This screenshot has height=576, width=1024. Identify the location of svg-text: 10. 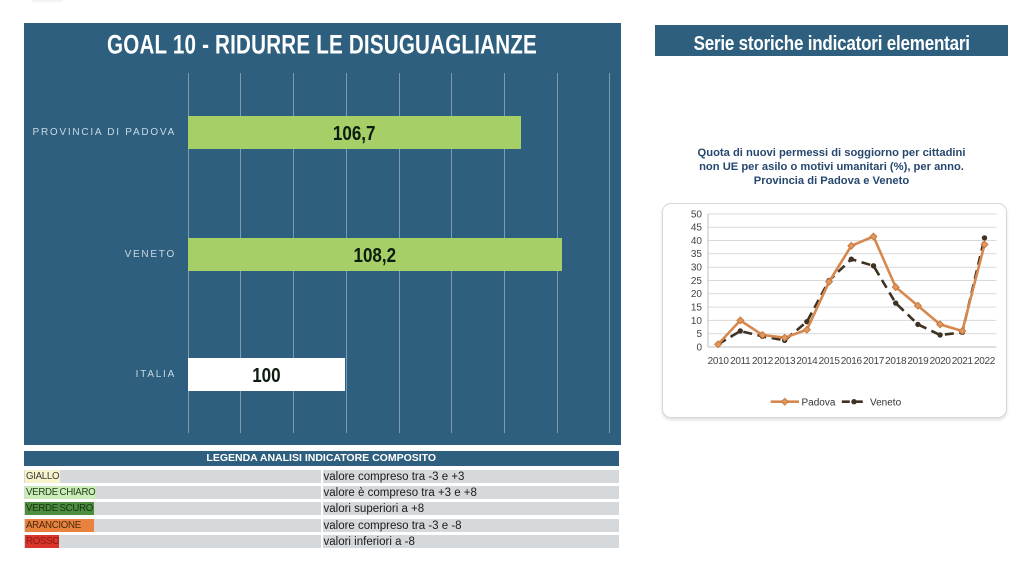
(696, 321).